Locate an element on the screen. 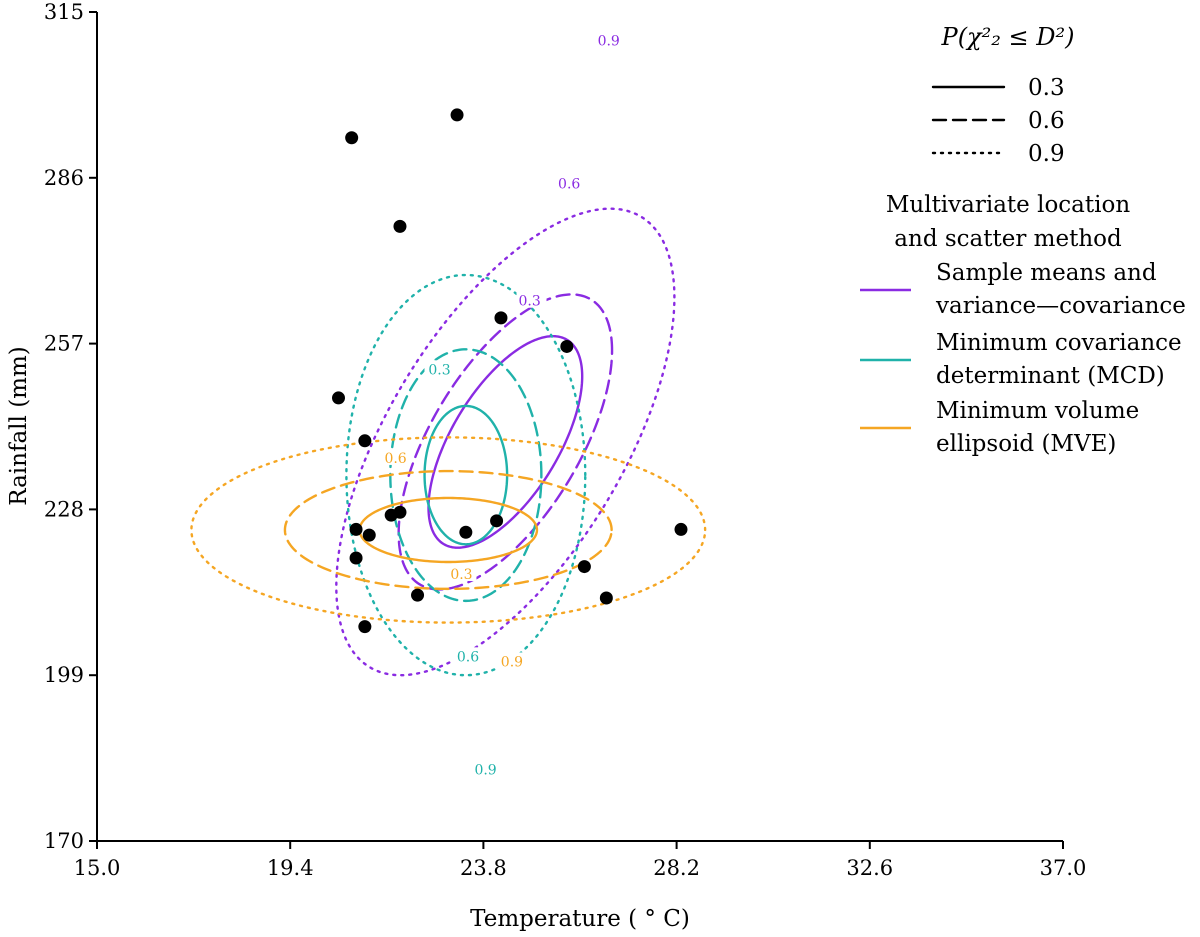  legend-method-title: and scatter method is located at coordinates (1008, 239).